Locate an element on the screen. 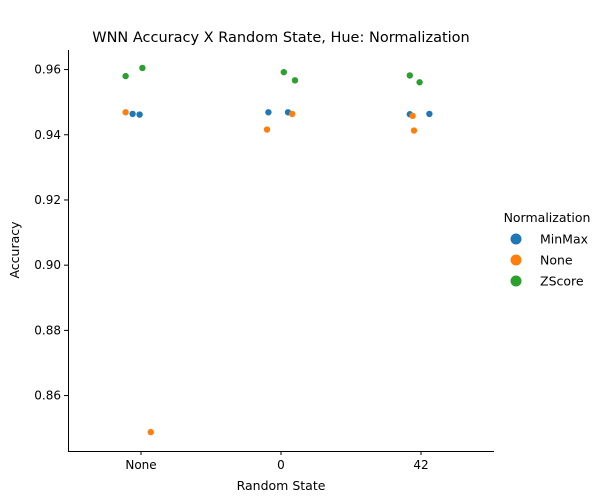  y-tick-label: 0.94 is located at coordinates (47, 135).